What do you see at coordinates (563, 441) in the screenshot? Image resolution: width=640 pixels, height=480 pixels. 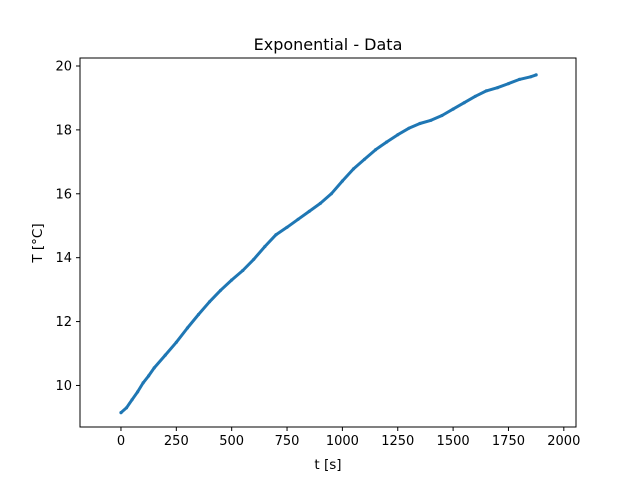 I see `x-tick-label: 2000` at bounding box center [563, 441].